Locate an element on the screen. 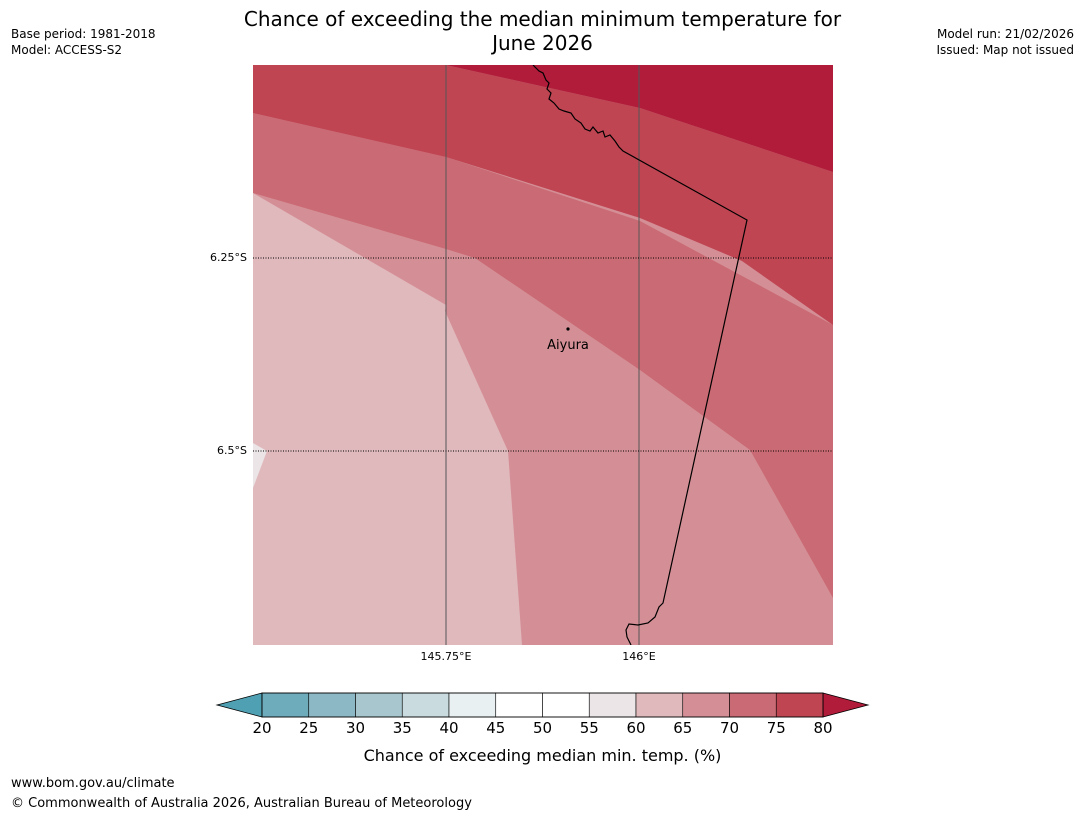  lon-label-146: 146°E is located at coordinates (639, 656).